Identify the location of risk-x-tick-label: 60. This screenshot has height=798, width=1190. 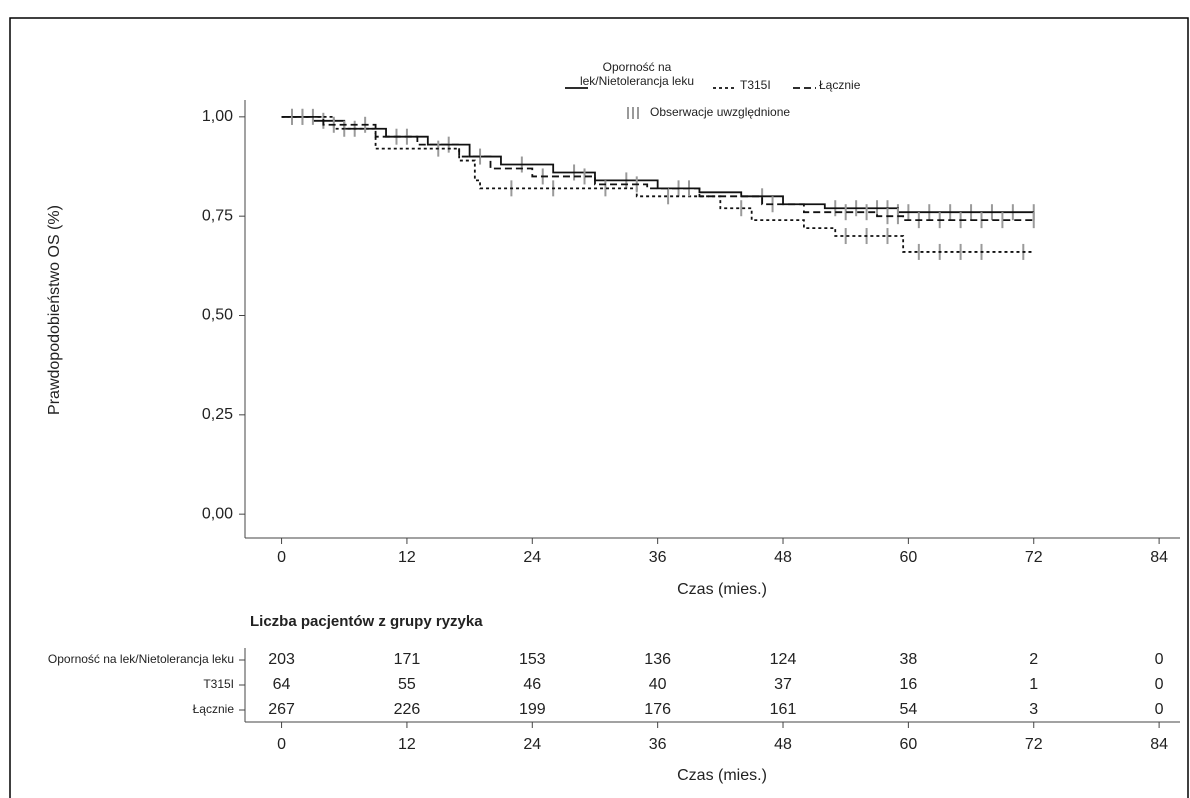
(908, 744).